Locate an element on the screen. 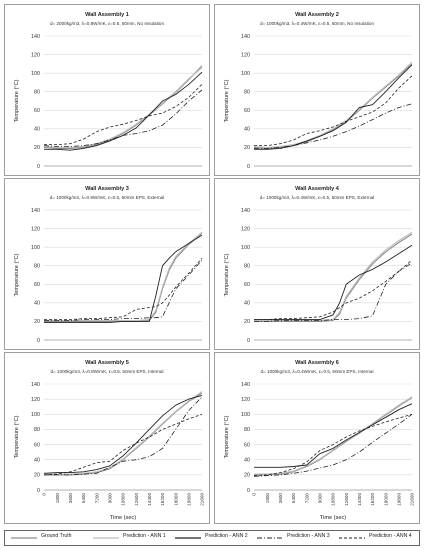  legend-label: Prediction - ANN 3 is located at coordinates (308, 536).